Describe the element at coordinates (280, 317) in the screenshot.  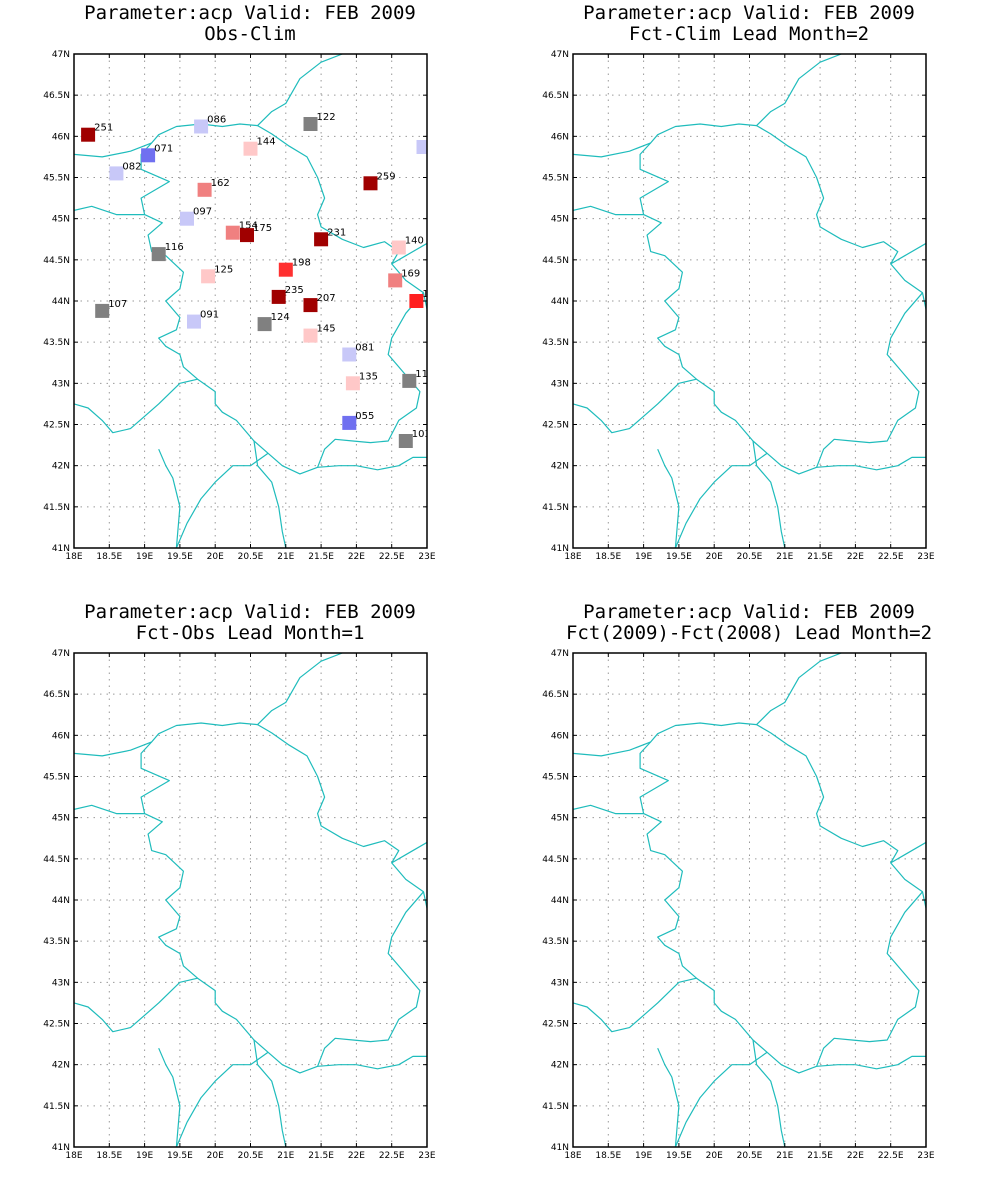
I see `station-label: 124` at that location.